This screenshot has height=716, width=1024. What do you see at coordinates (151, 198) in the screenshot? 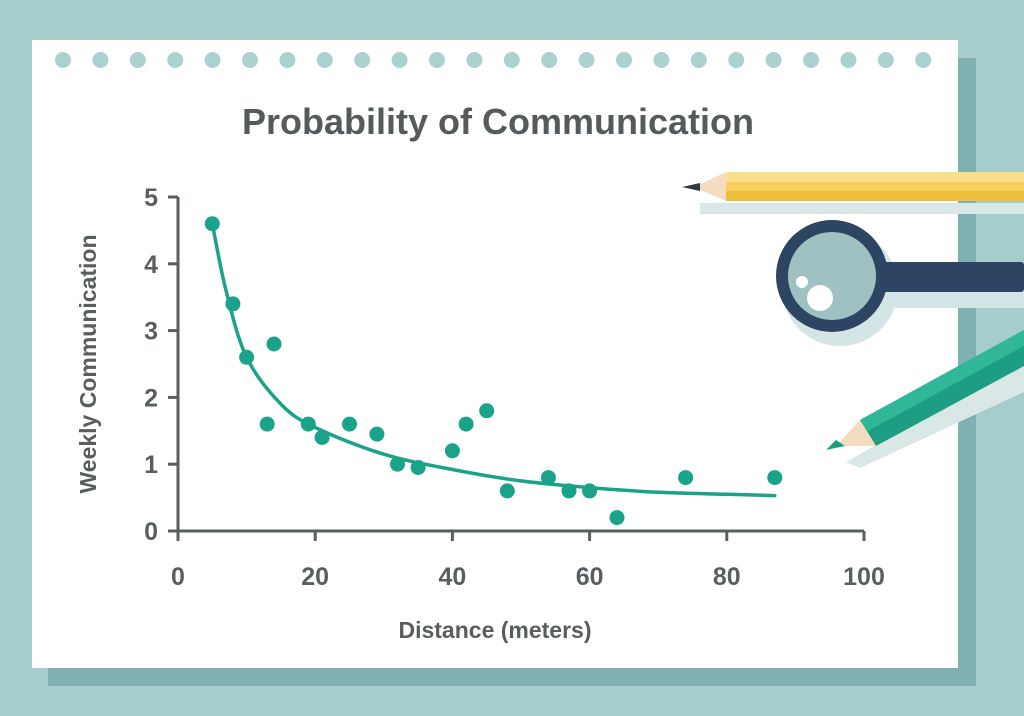
I see `y-tick-label: 5` at bounding box center [151, 198].